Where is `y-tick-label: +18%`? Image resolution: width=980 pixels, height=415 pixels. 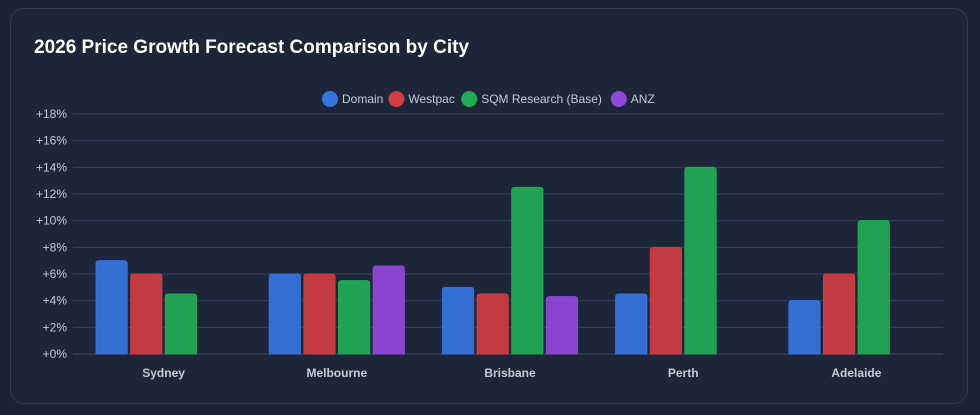
y-tick-label: +18% is located at coordinates (51, 114).